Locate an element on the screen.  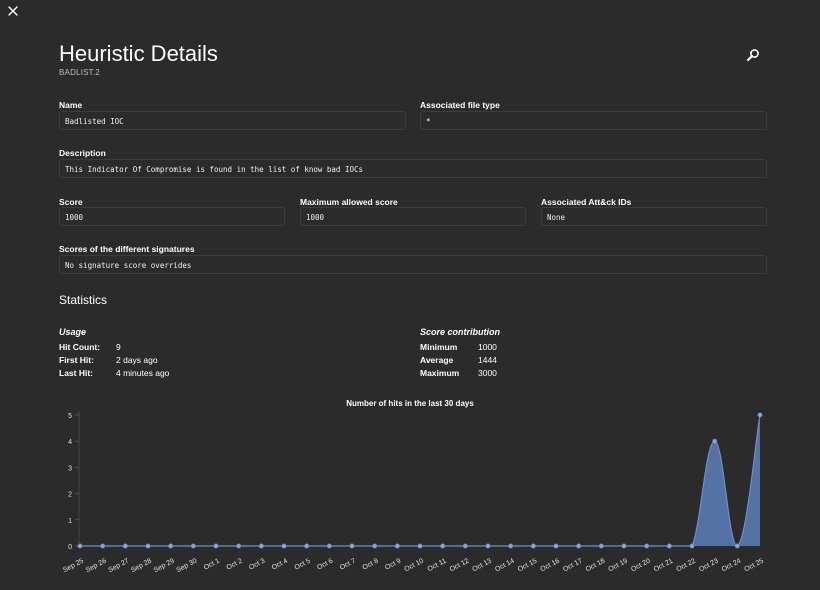
attack-ids-field: None is located at coordinates (654, 216).